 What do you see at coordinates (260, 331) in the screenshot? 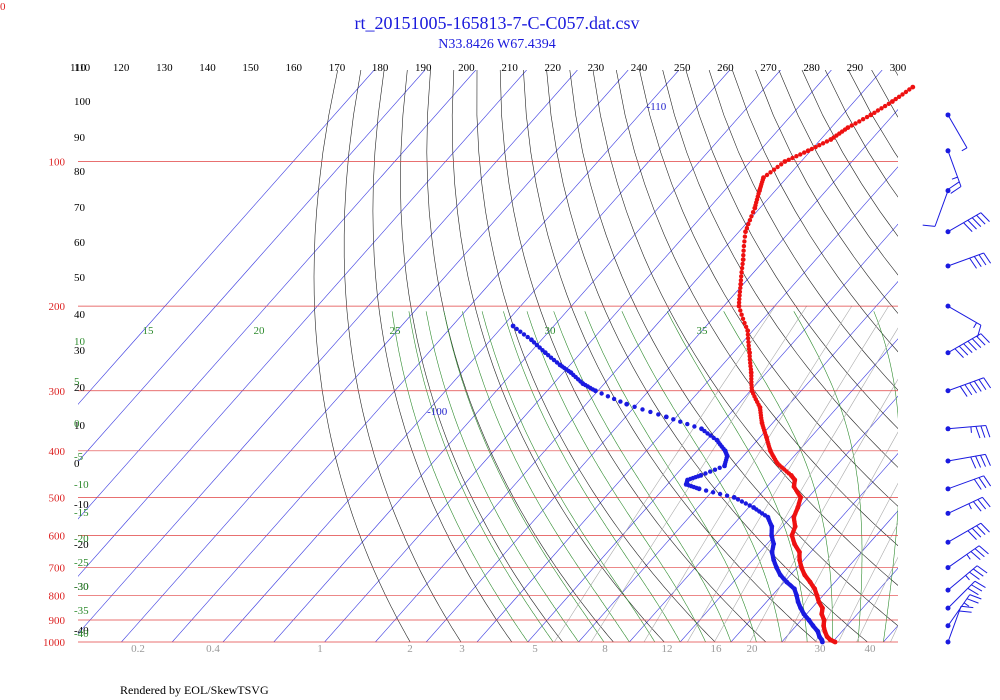
I see `moist-adiabat-top-label: 20` at bounding box center [260, 331].